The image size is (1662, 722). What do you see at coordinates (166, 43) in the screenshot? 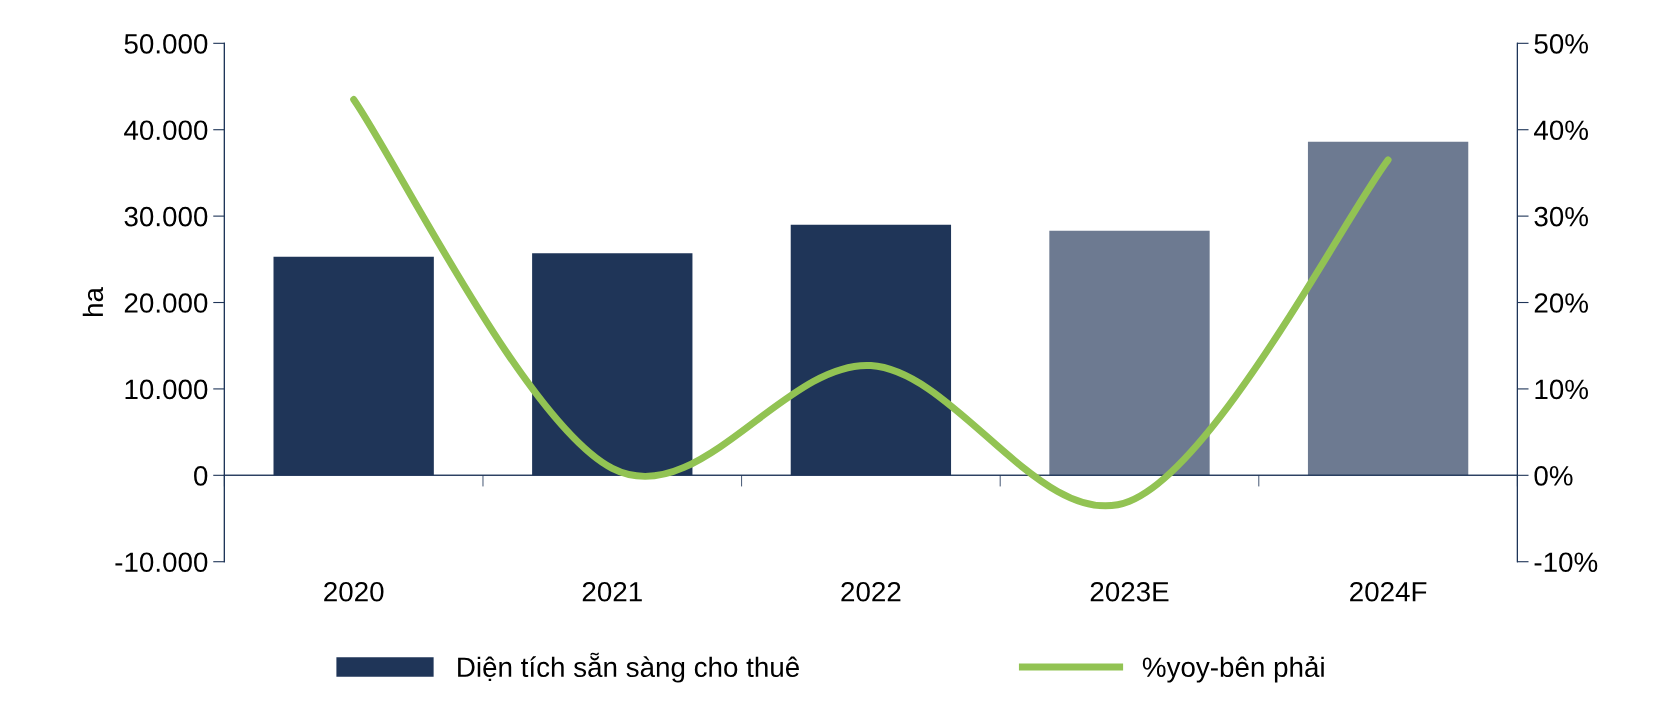
I see `y-tick-label: 50.000` at bounding box center [166, 43].